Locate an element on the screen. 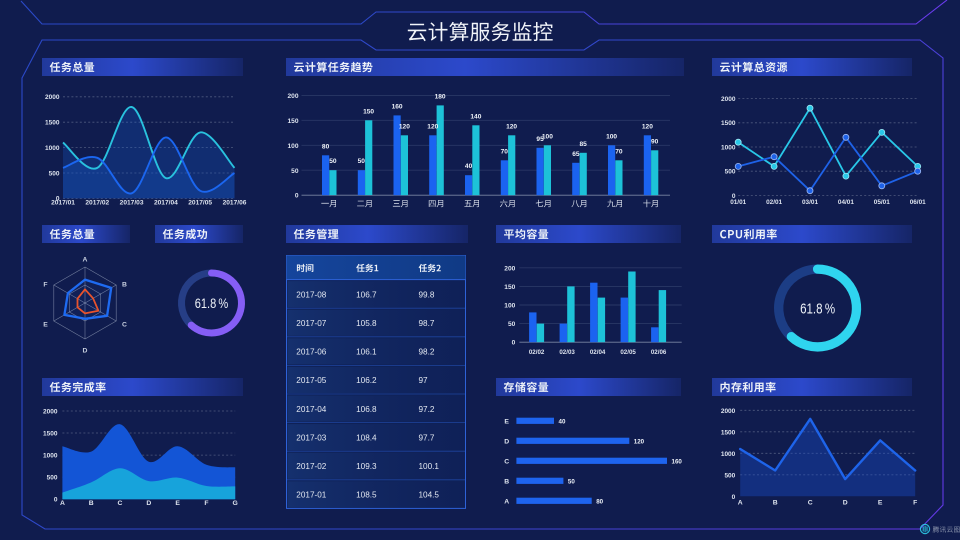 This screenshot has width=960, height=540. svg-text: 104.5 is located at coordinates (429, 495).